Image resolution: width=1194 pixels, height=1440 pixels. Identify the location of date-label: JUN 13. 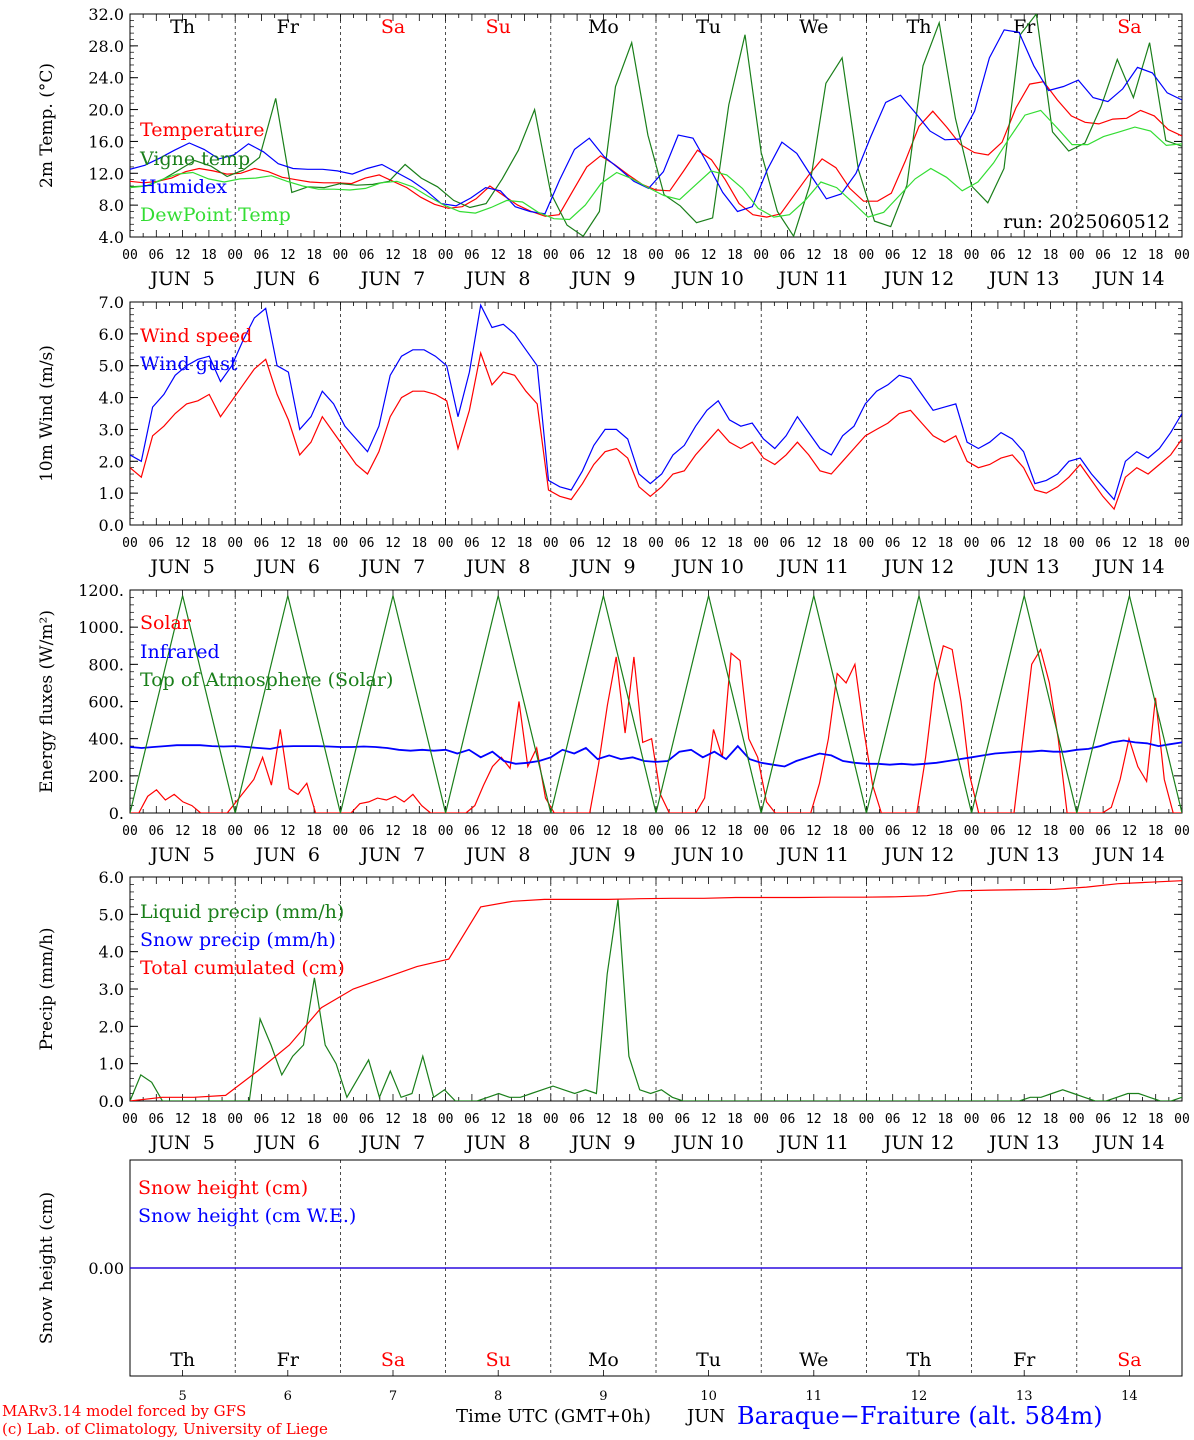
(1023, 567).